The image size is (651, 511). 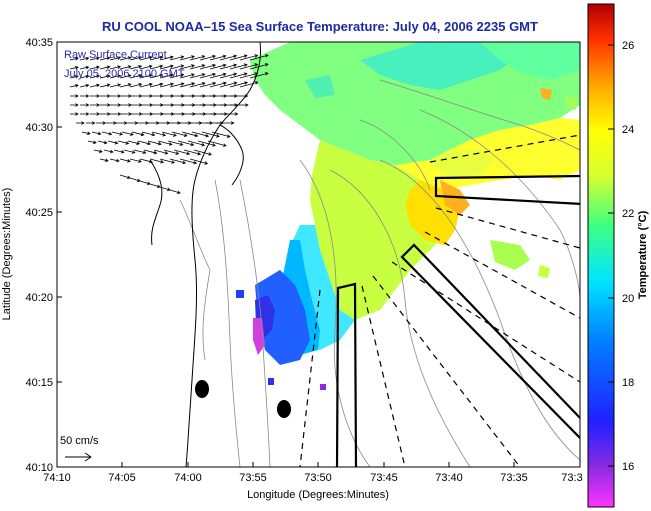 I want to click on x-tick-label: 73:35, so click(x=514, y=478).